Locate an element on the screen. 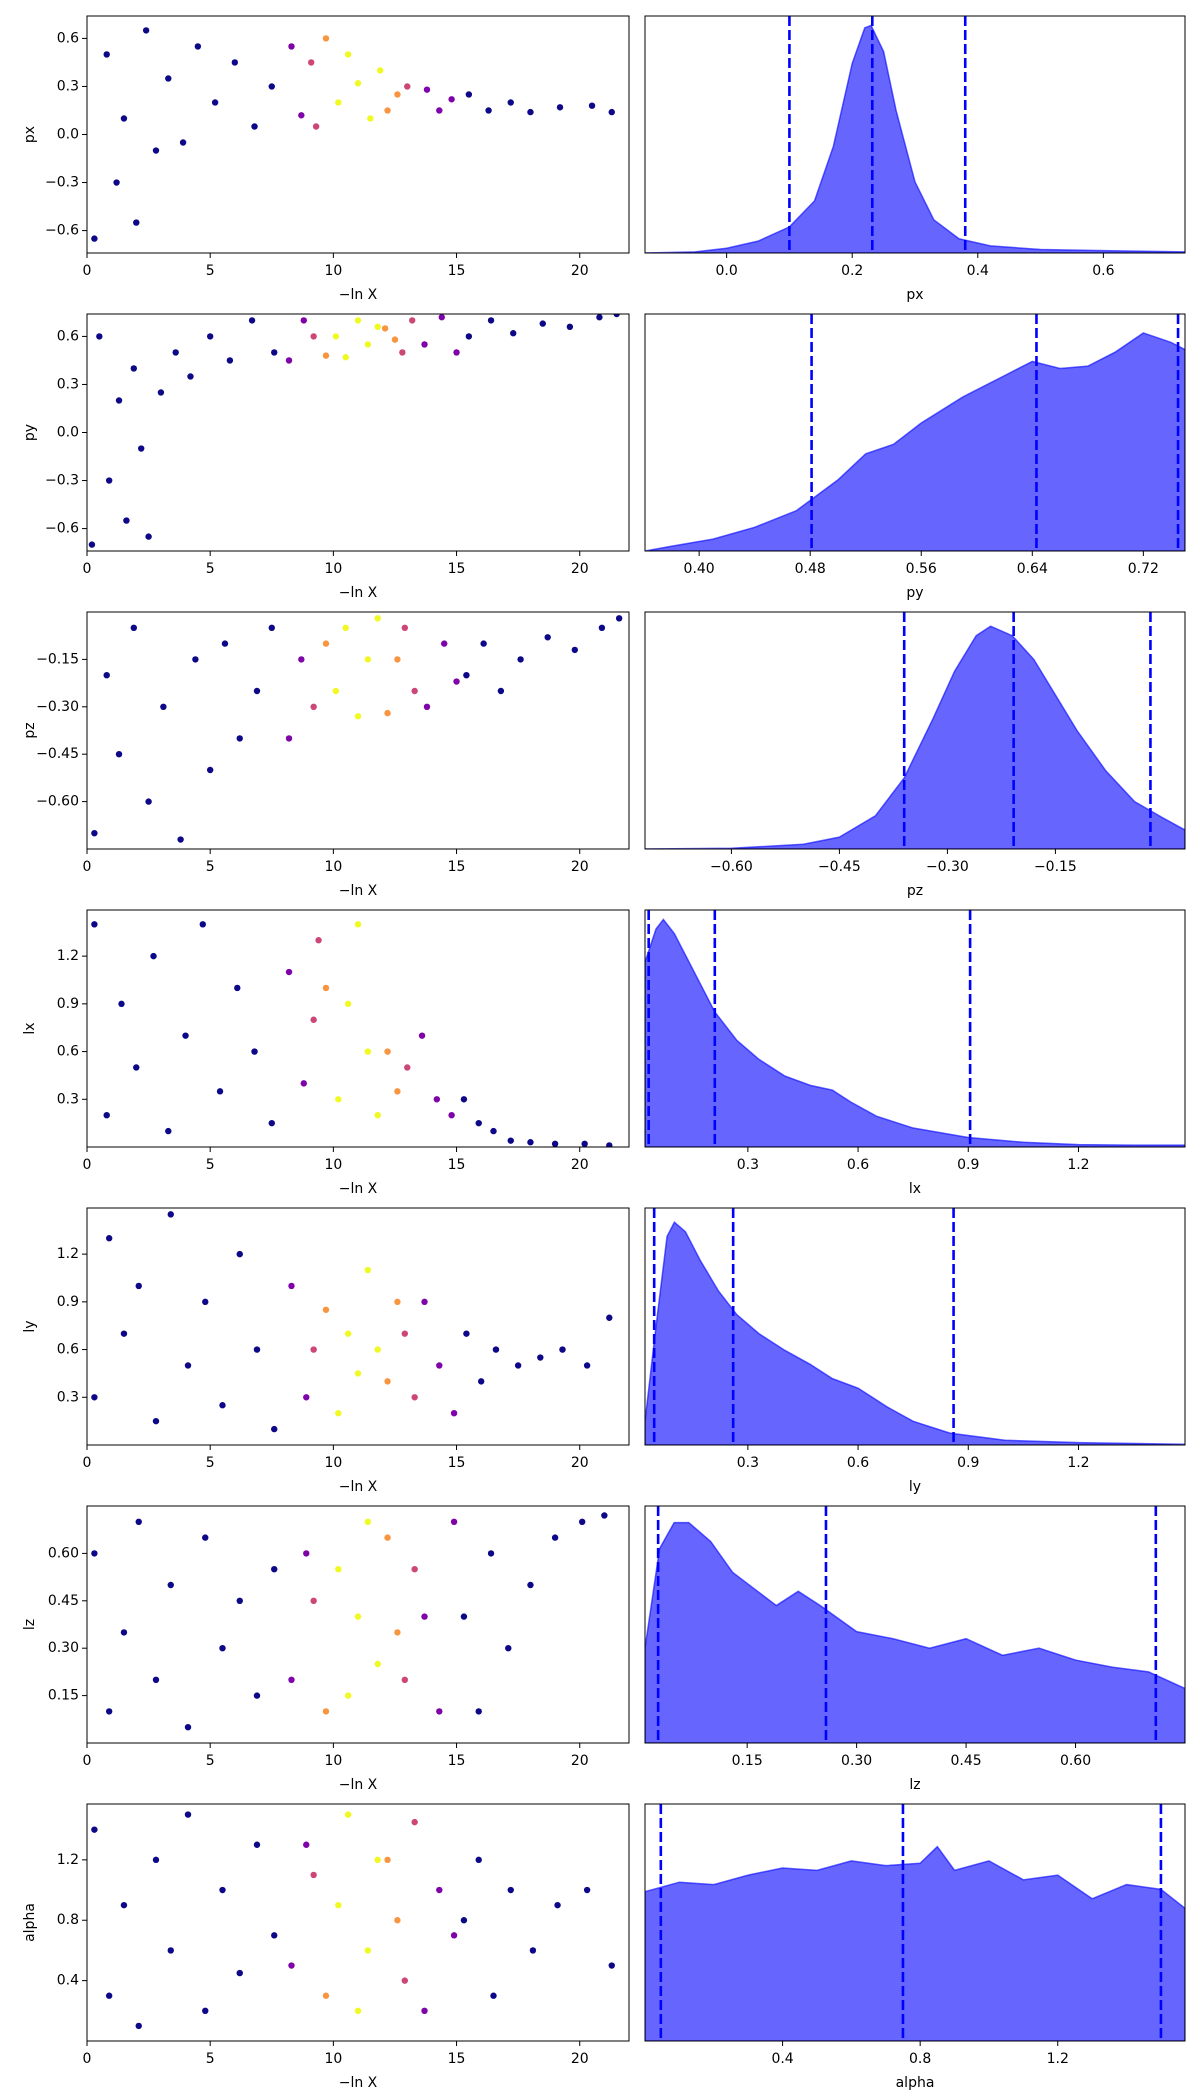 This screenshot has width=1200, height=2100. panel: 0 5 10 15 20 −0.6 −0.3 0.0 0.3 0.6 −ln X px is located at coordinates (326, 159).